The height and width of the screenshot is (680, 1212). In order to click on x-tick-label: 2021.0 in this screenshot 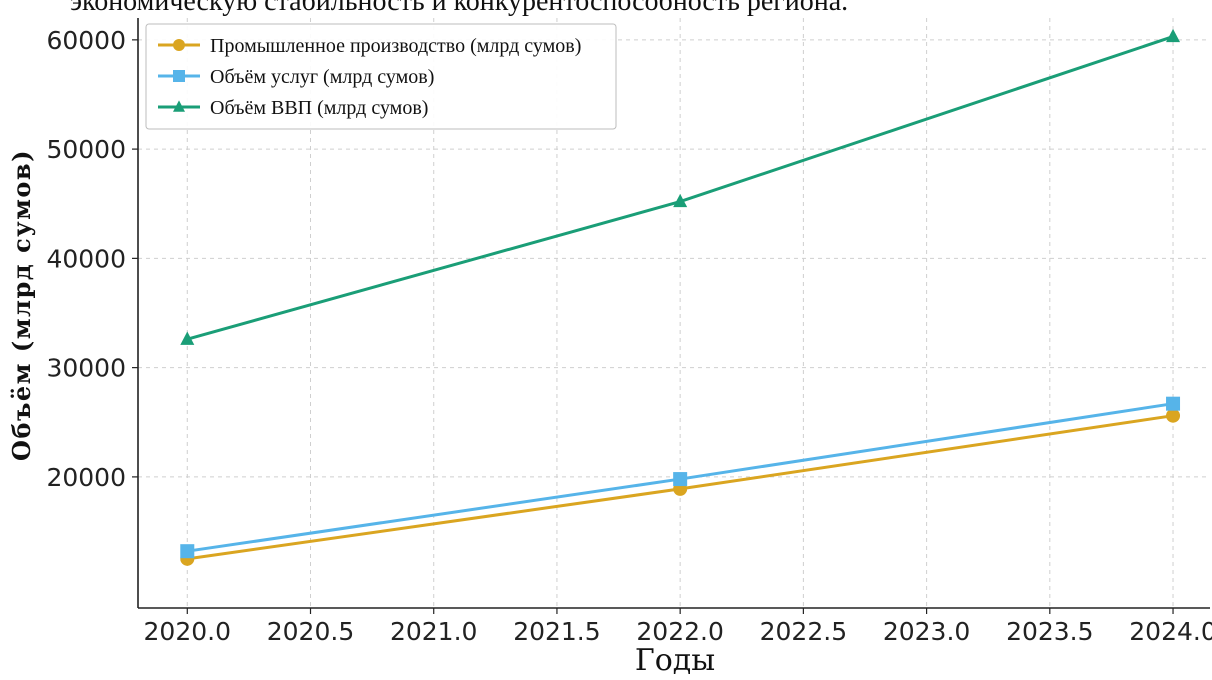, I will do `click(433, 631)`.